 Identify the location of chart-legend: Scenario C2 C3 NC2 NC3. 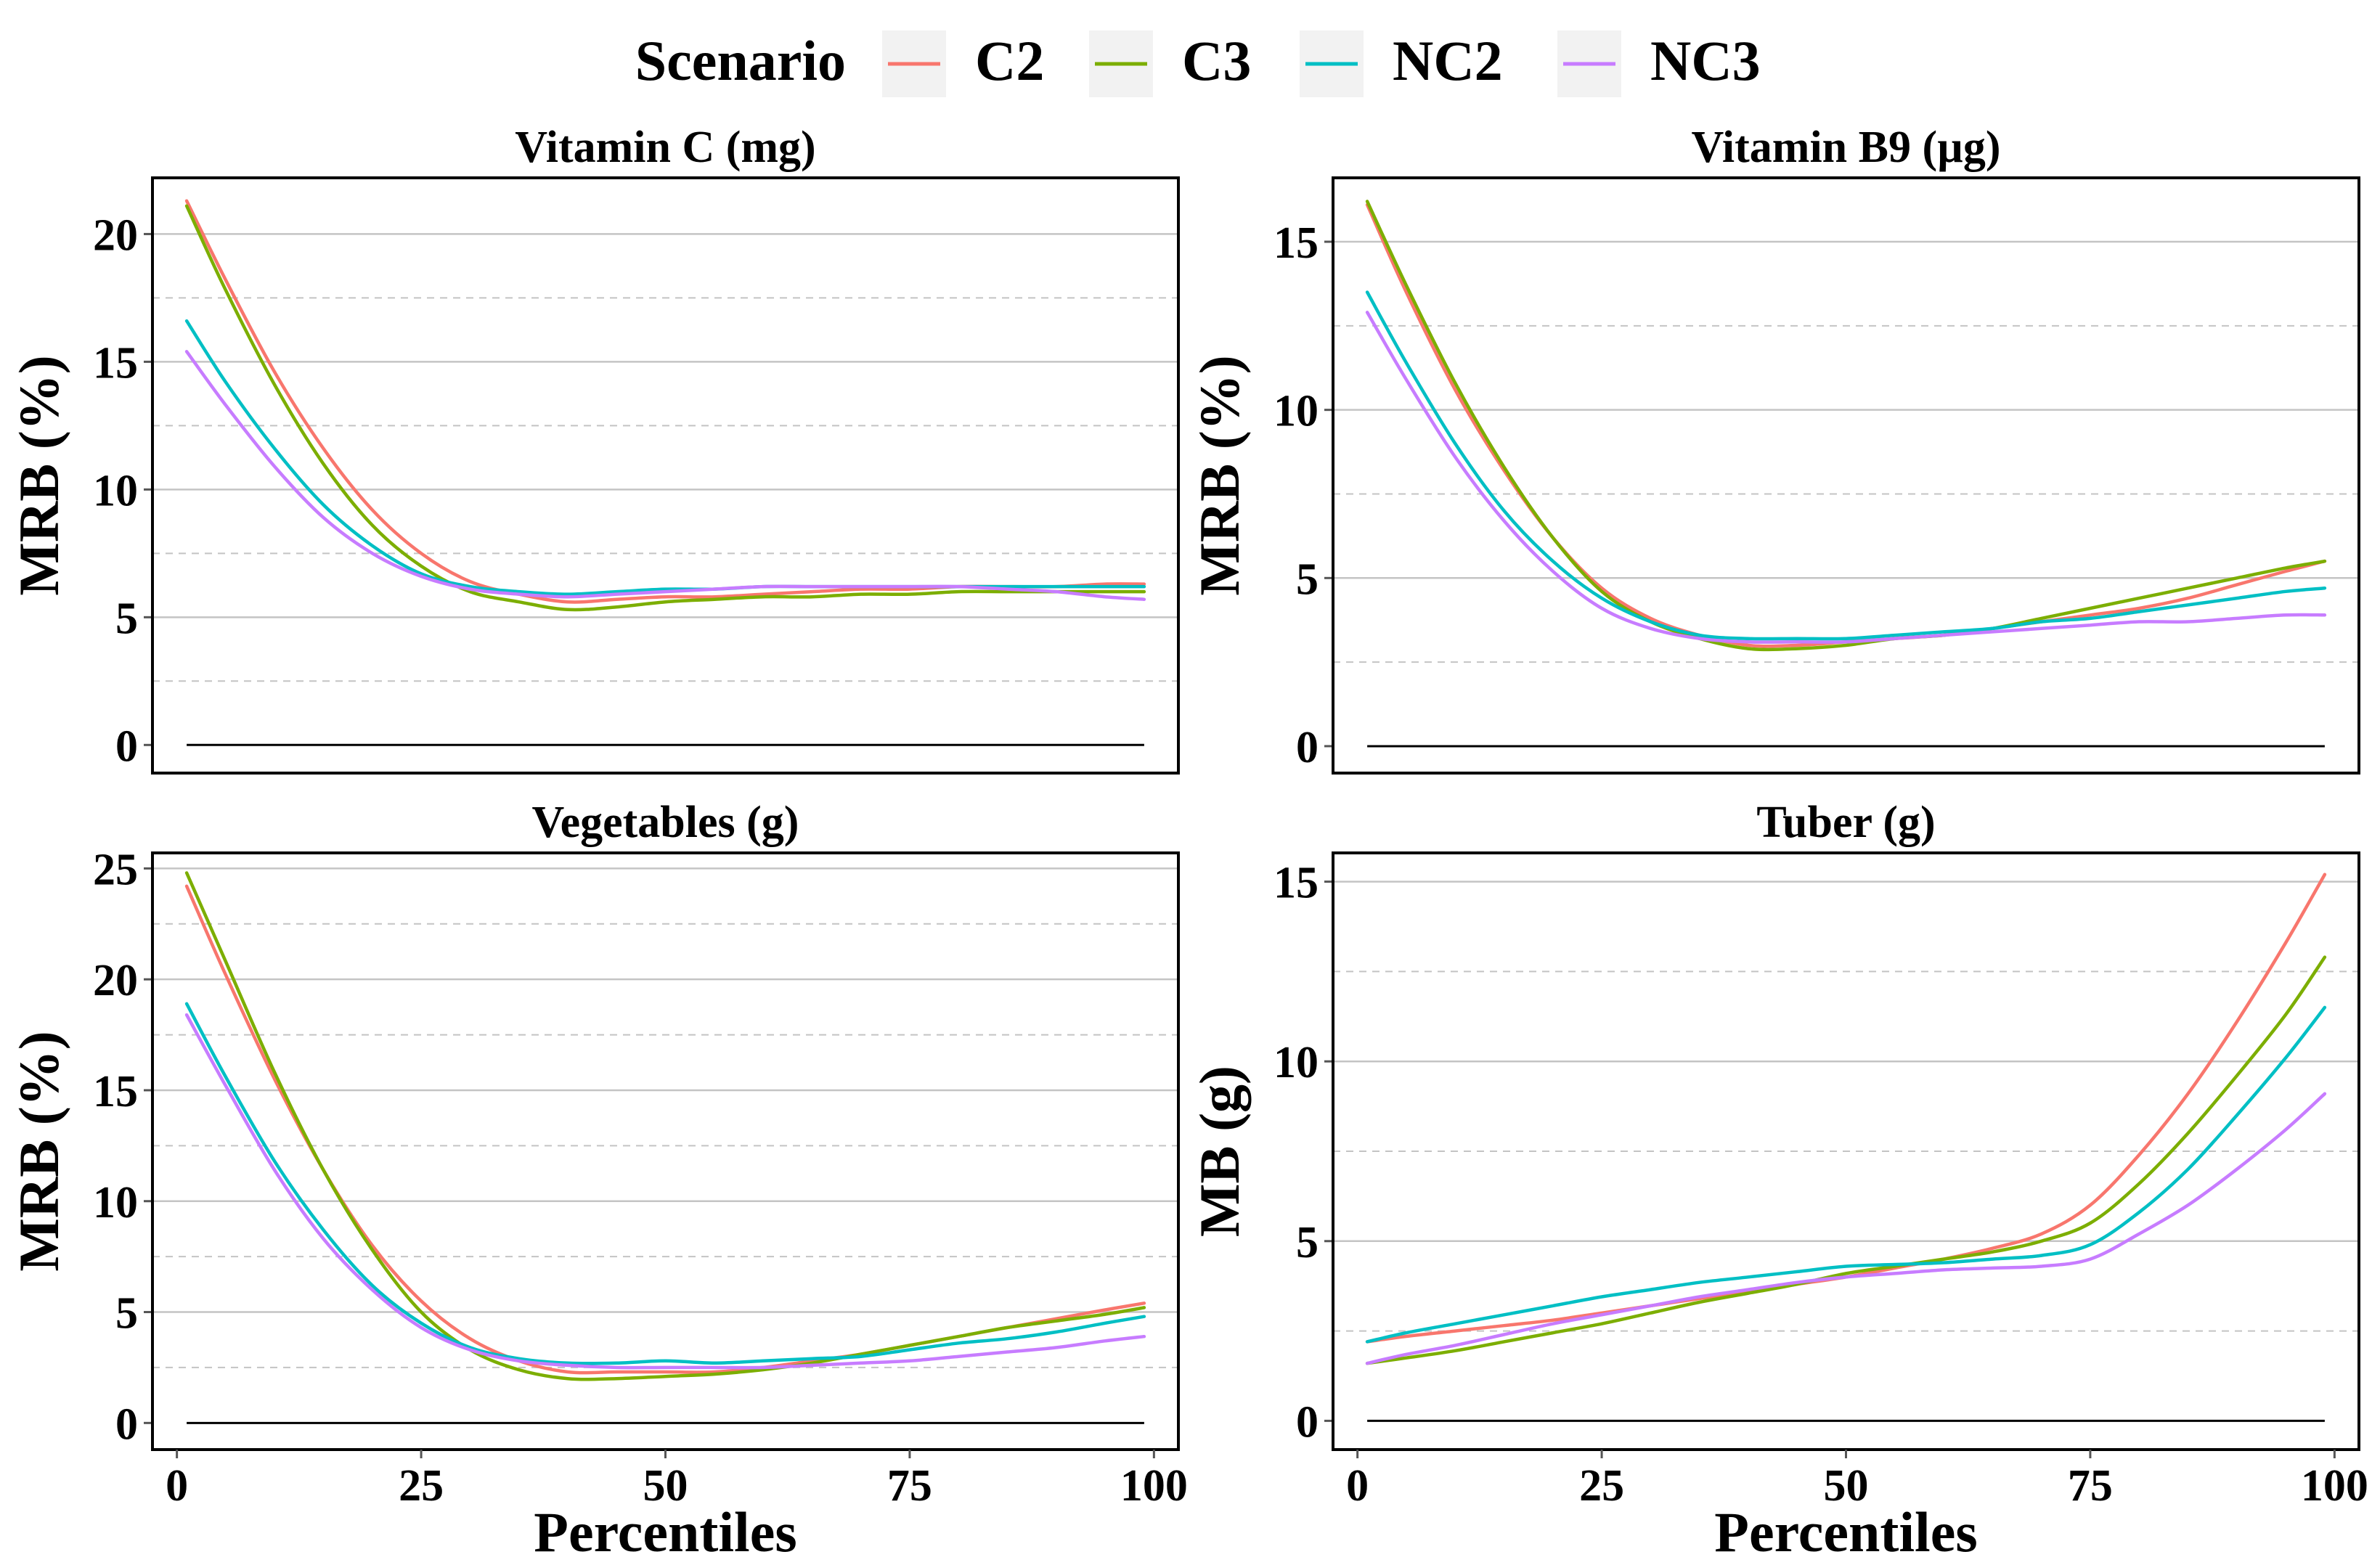
(1198, 63).